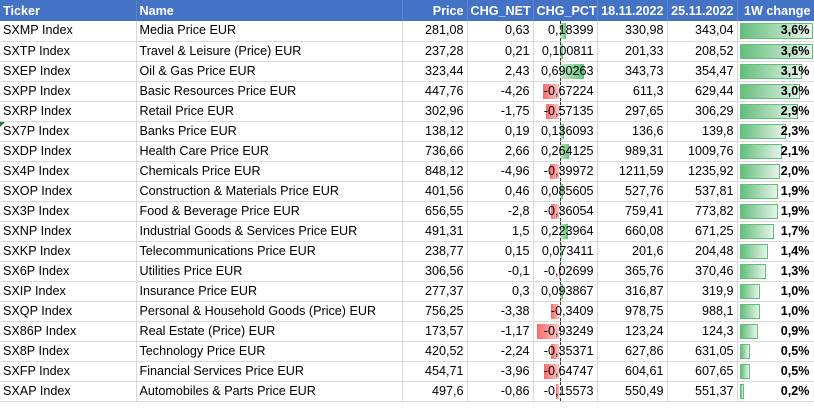 Image resolution: width=814 pixels, height=409 pixels. Describe the element at coordinates (269, 171) in the screenshot. I see `cell-name: Chemicals Price EUR` at that location.